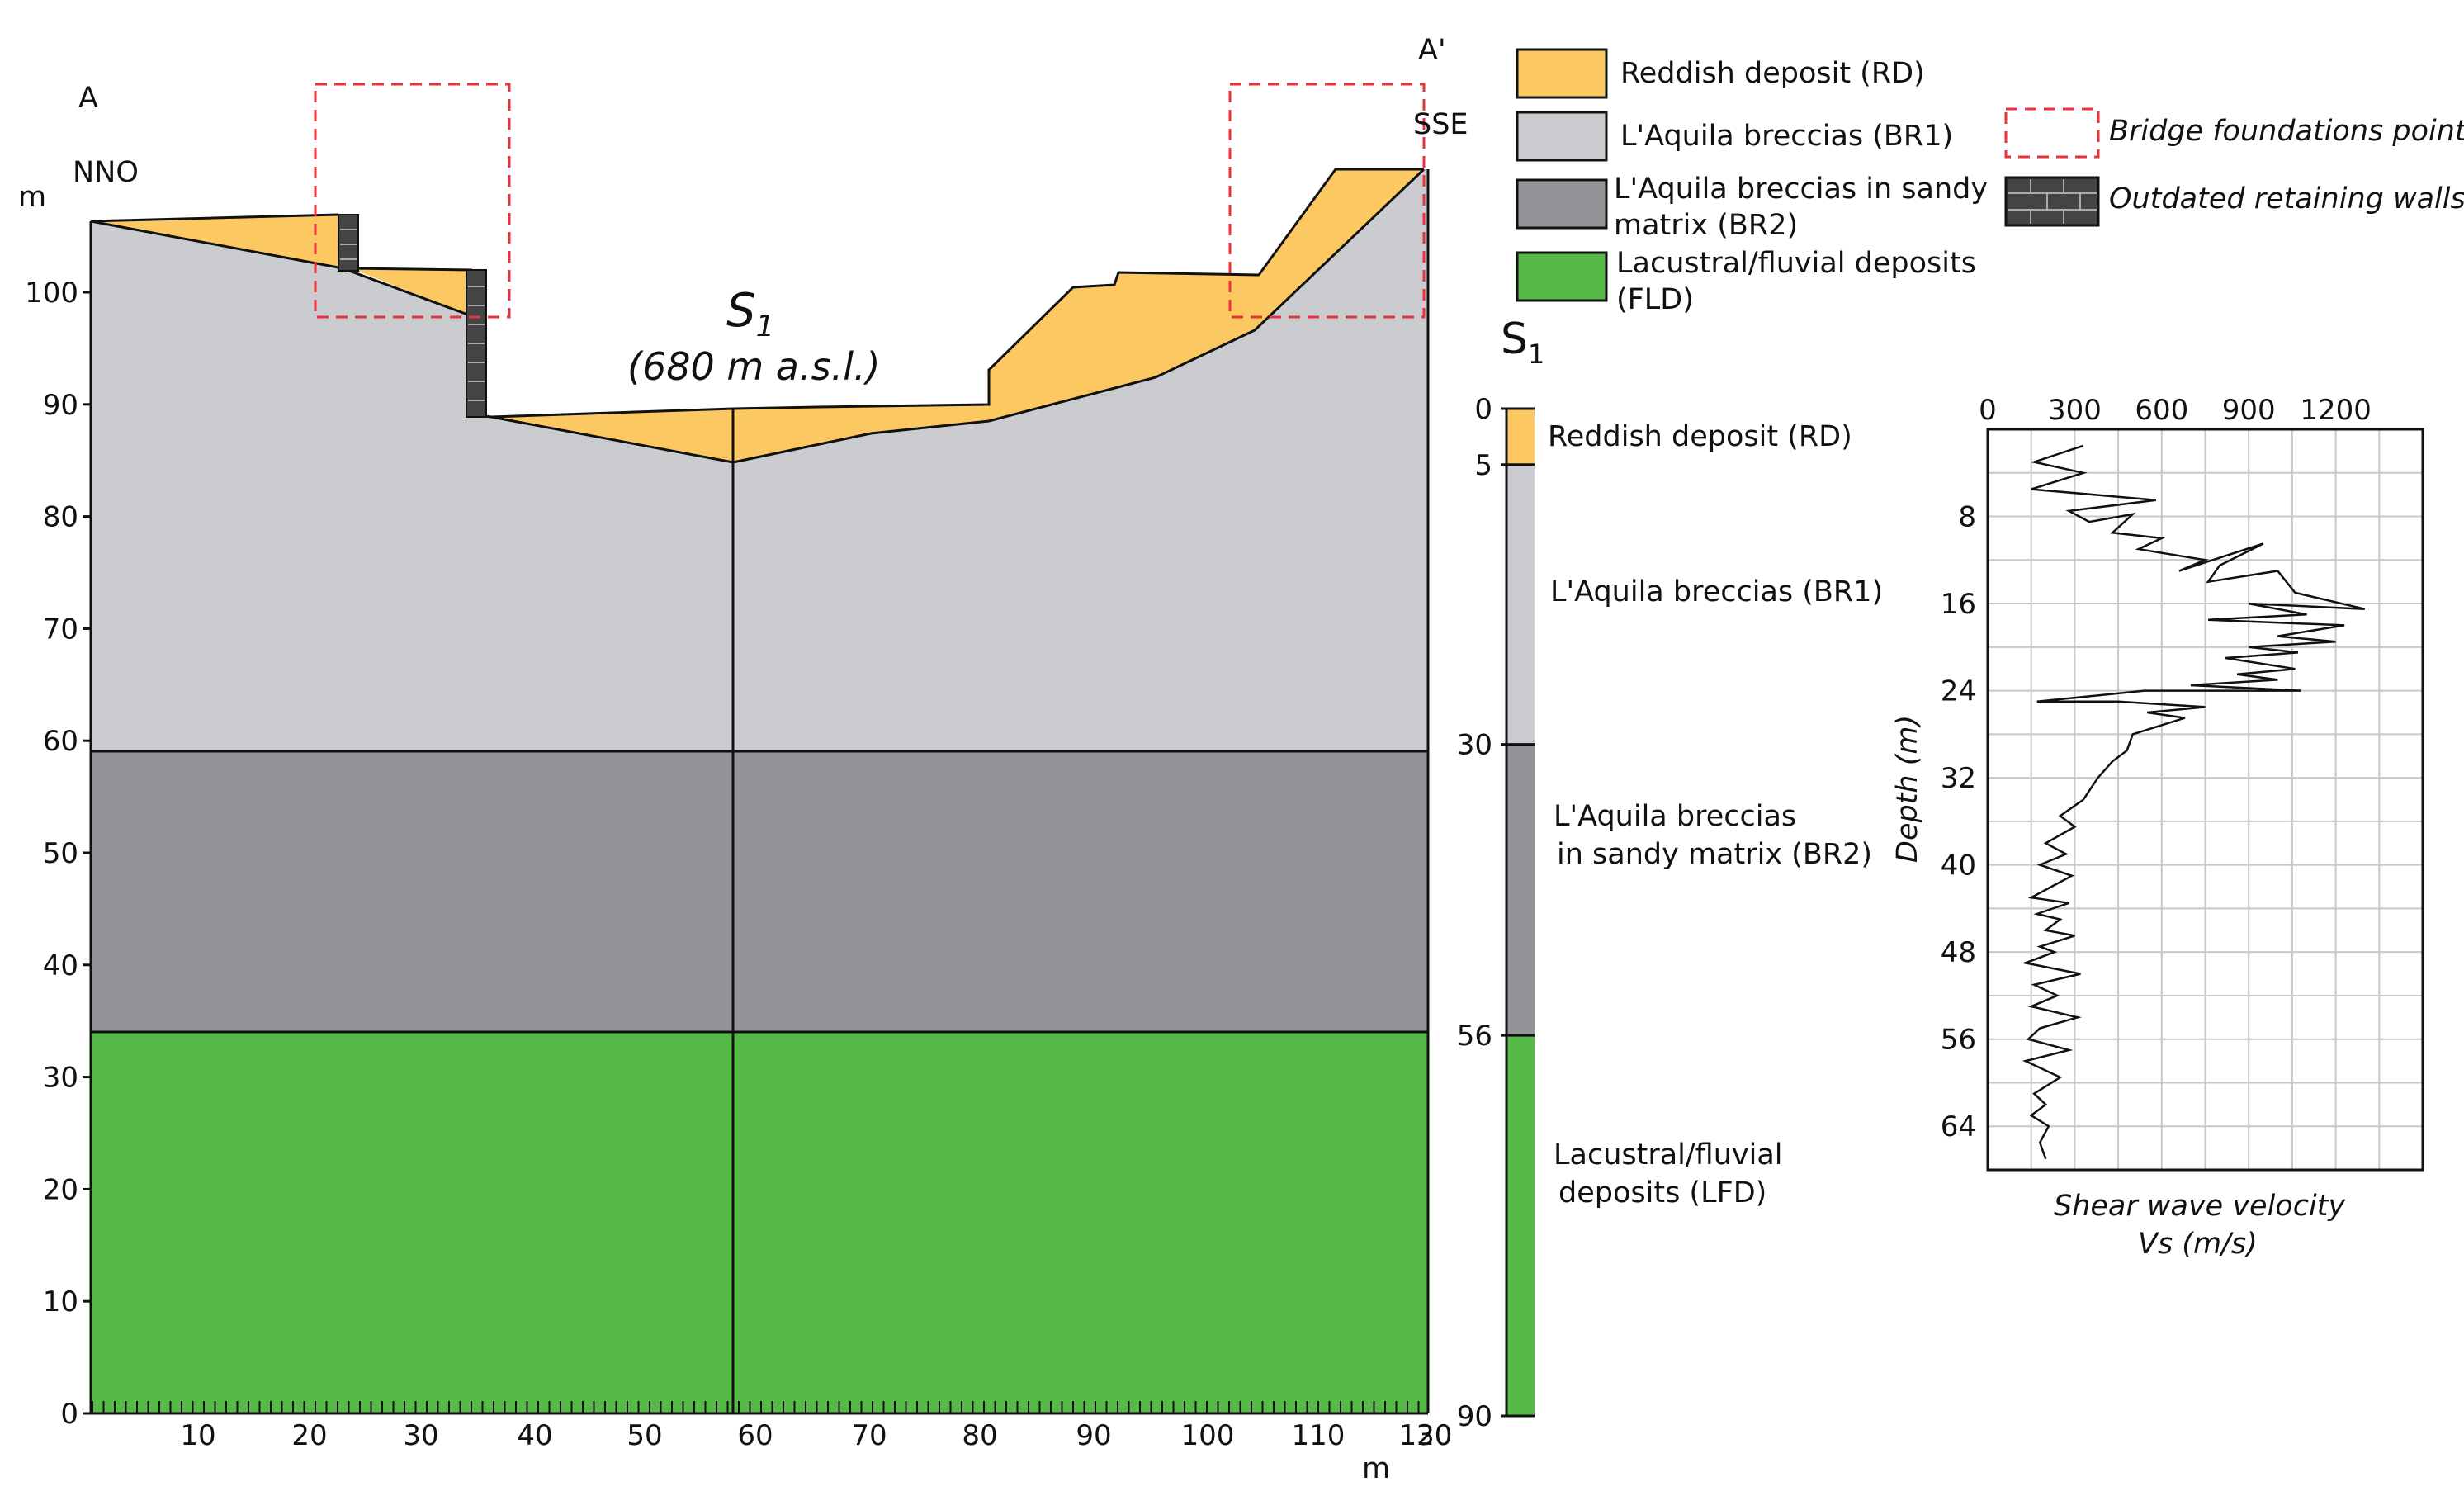 This screenshot has height=1510, width=2464. What do you see at coordinates (61, 517) in the screenshot?
I see `section-y-tick-label: 80` at bounding box center [61, 517].